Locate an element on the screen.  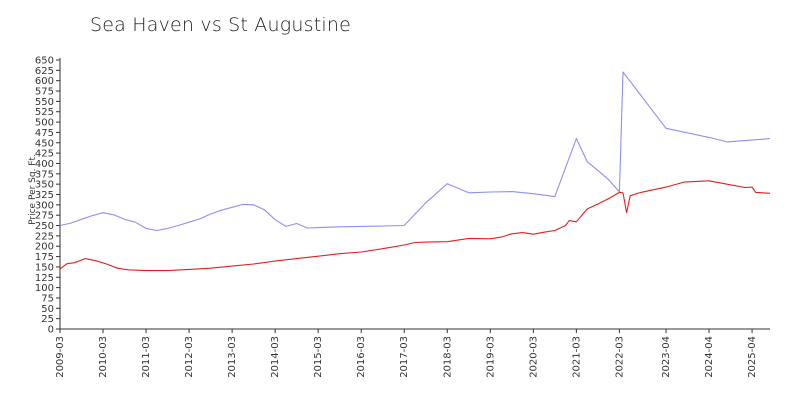
x-tick-label: 2020-03 is located at coordinates (533, 357).